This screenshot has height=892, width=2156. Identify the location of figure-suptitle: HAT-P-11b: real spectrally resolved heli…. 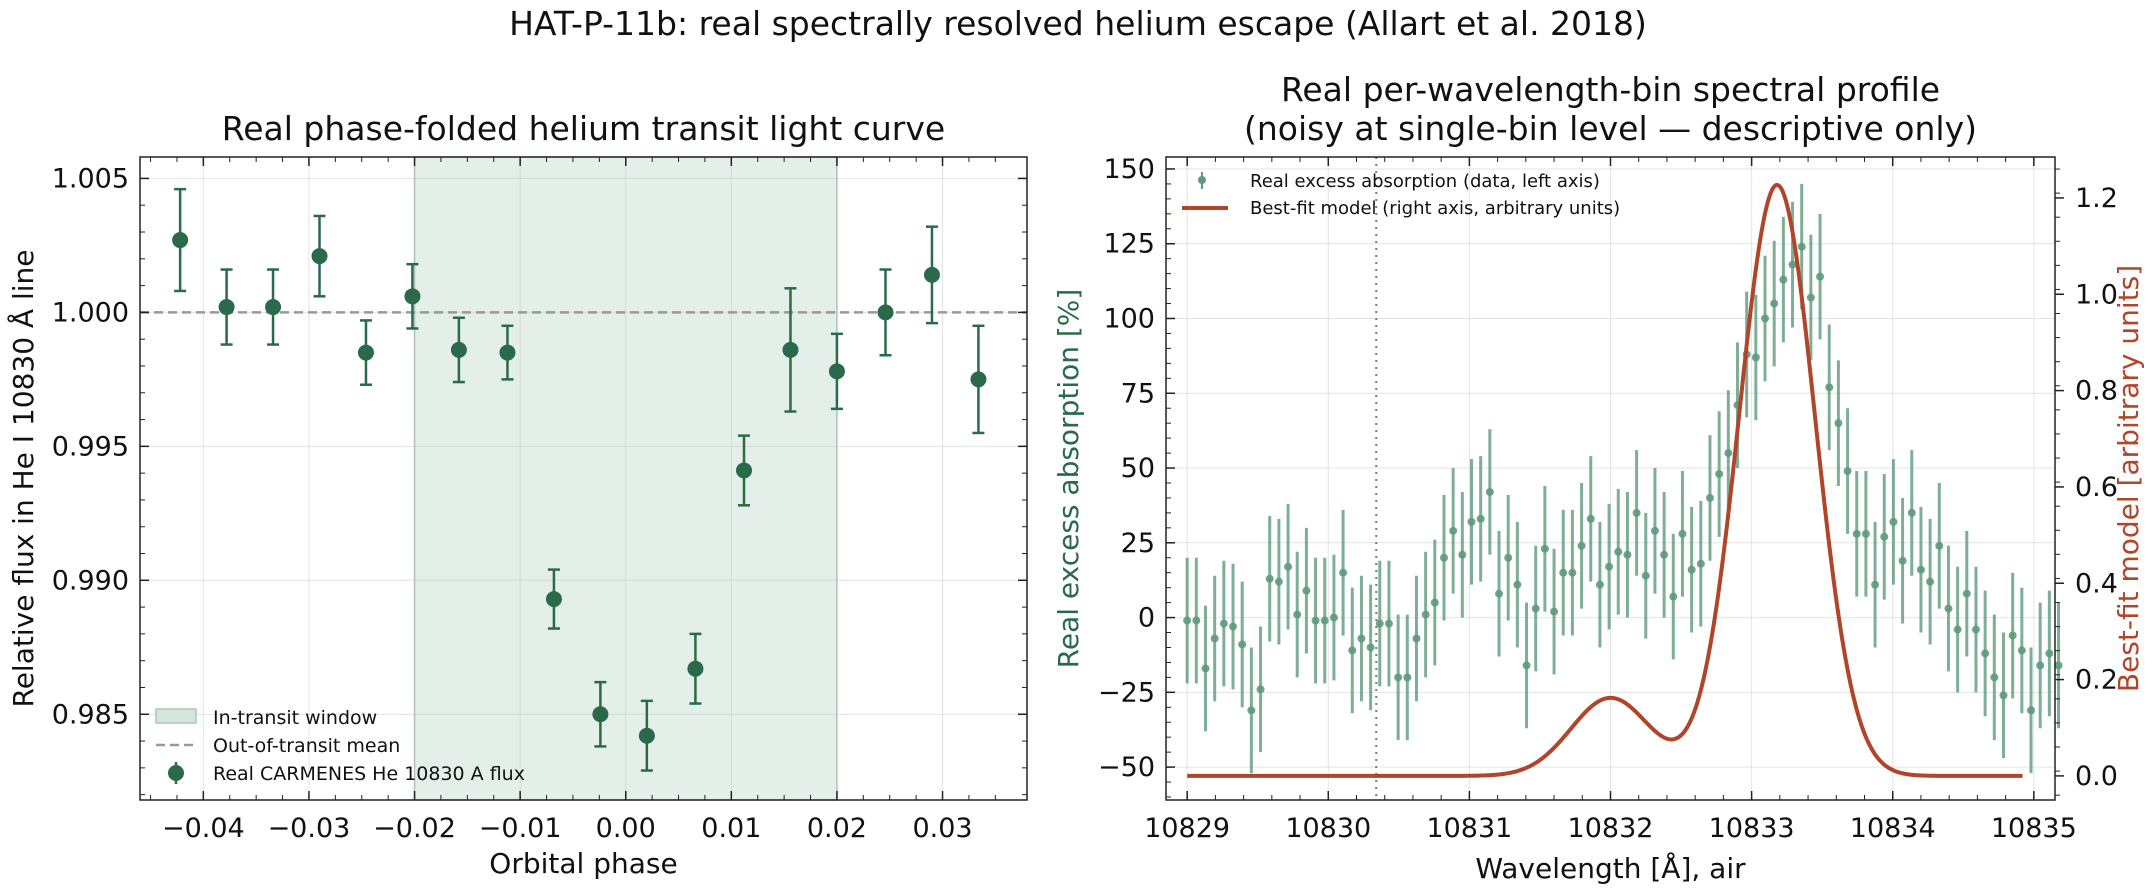
(1078, 23).